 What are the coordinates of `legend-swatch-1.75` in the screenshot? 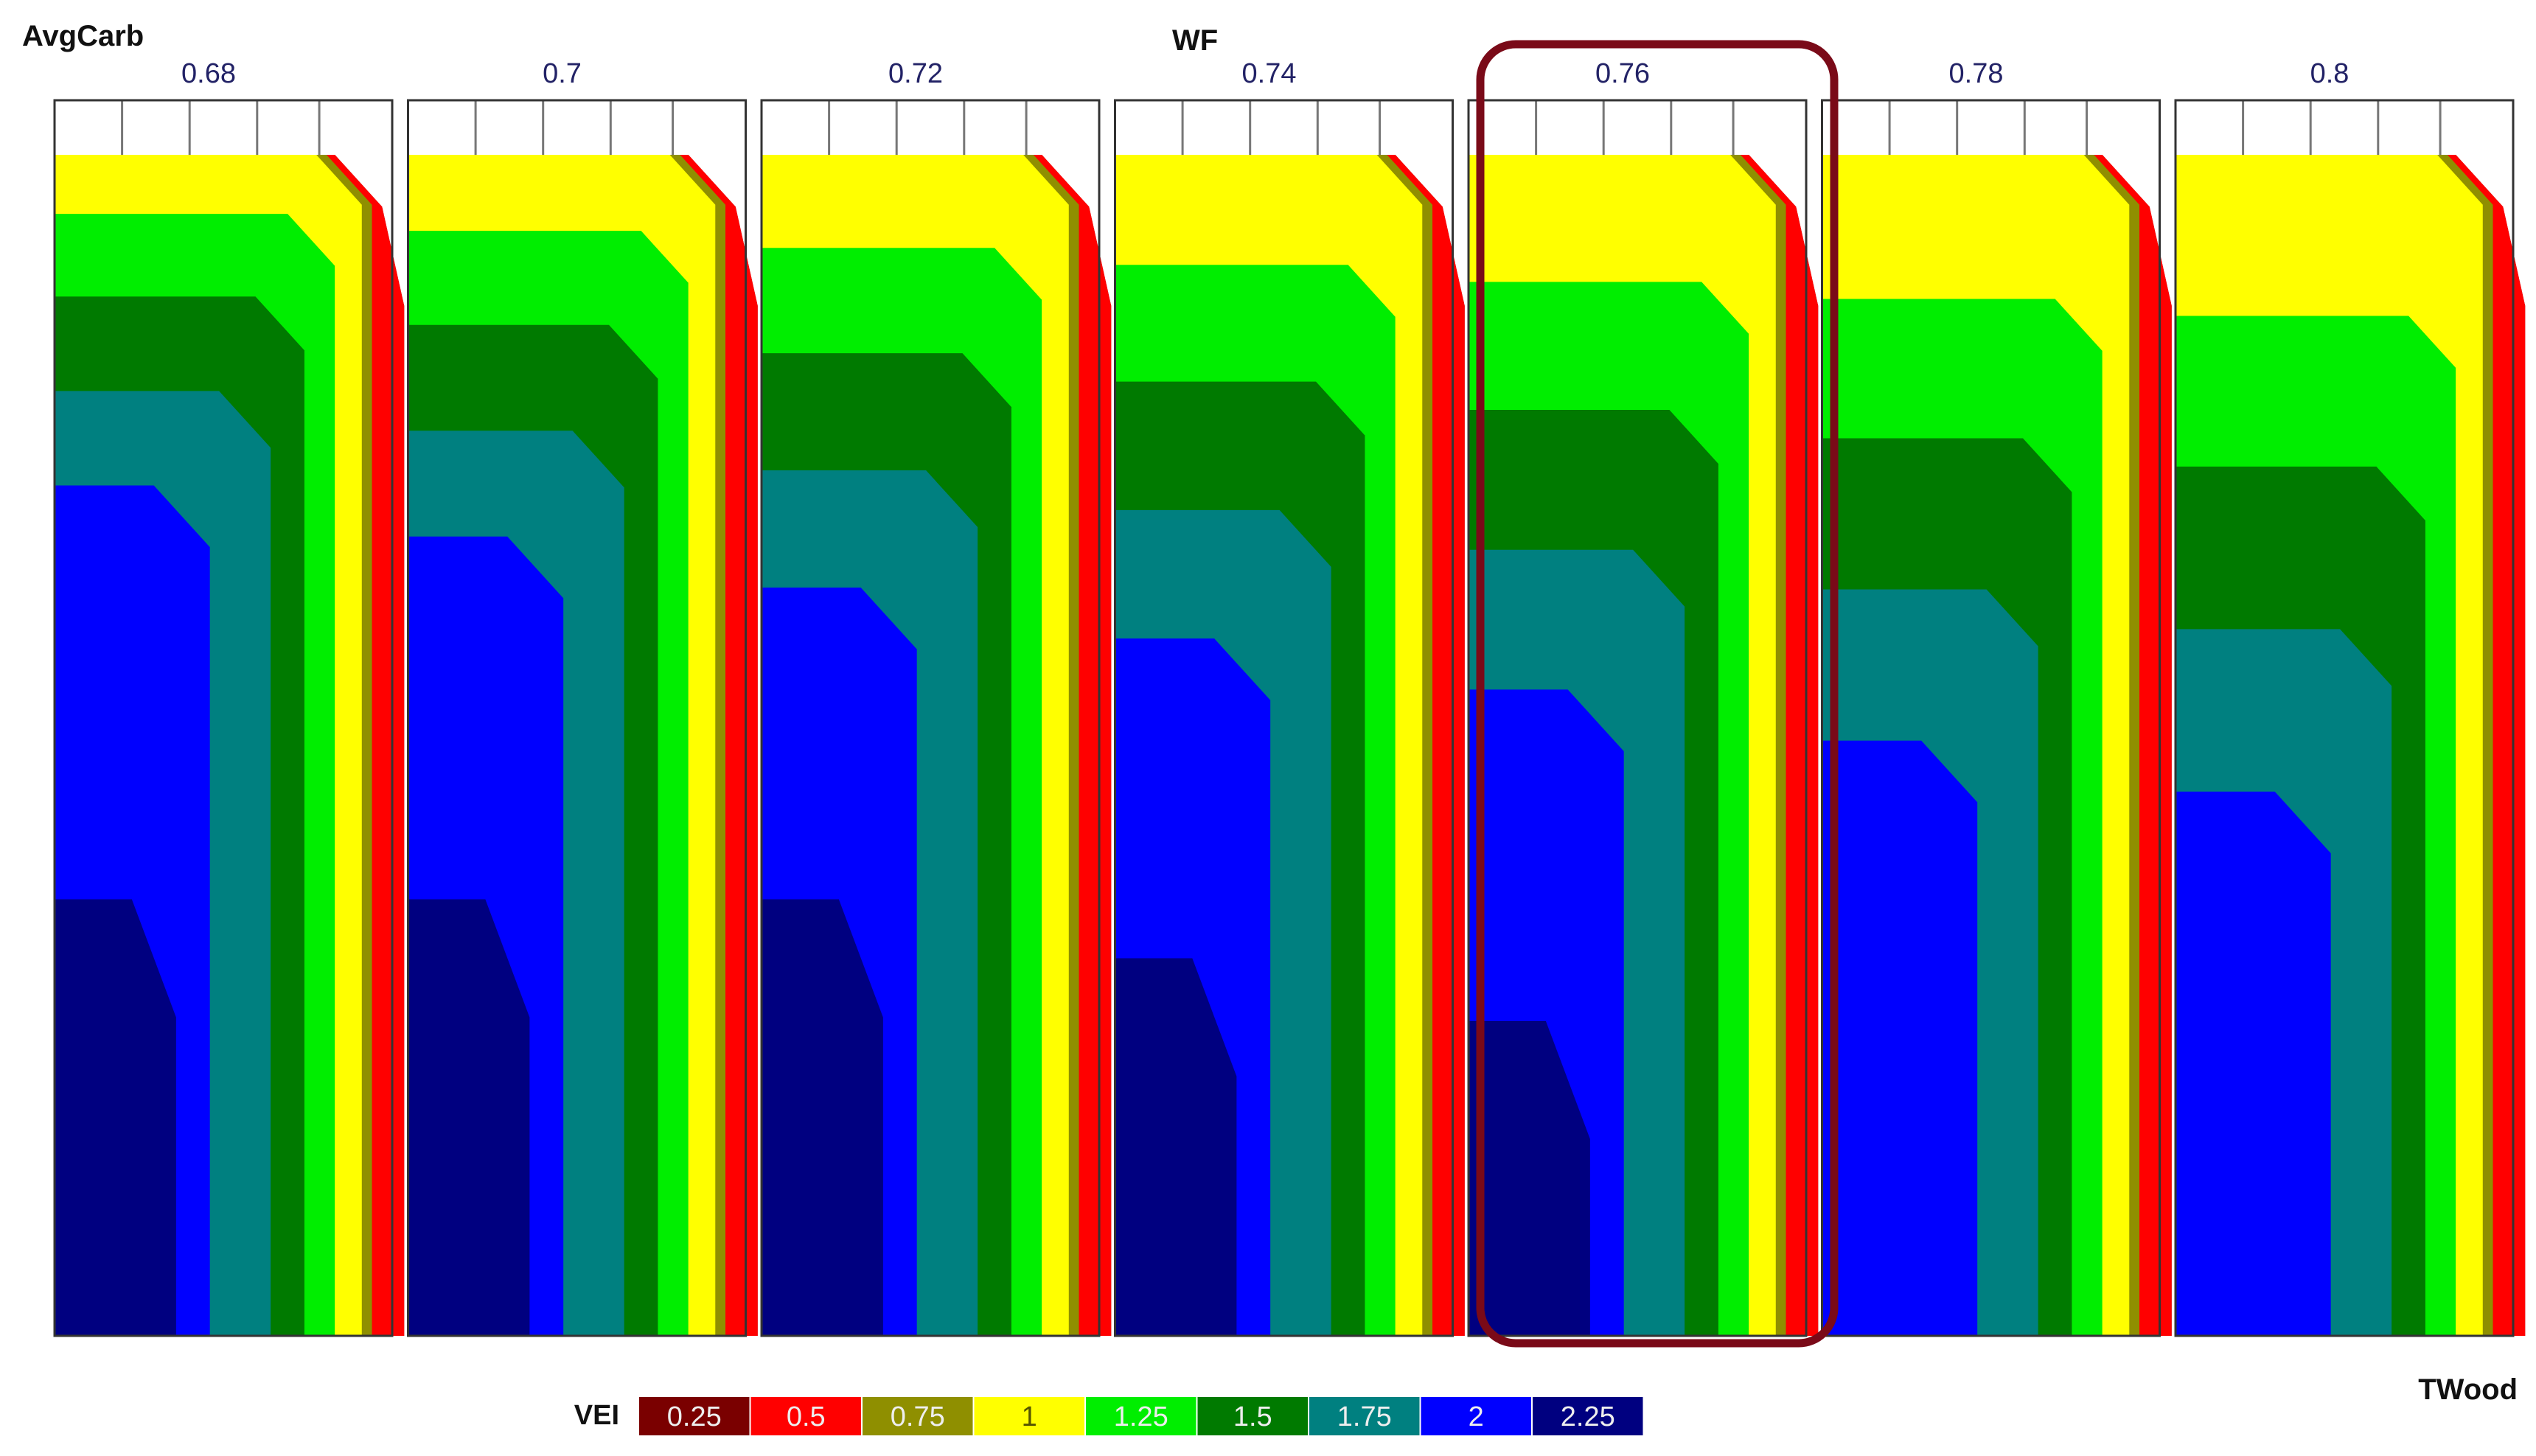 It's located at (1364, 1416).